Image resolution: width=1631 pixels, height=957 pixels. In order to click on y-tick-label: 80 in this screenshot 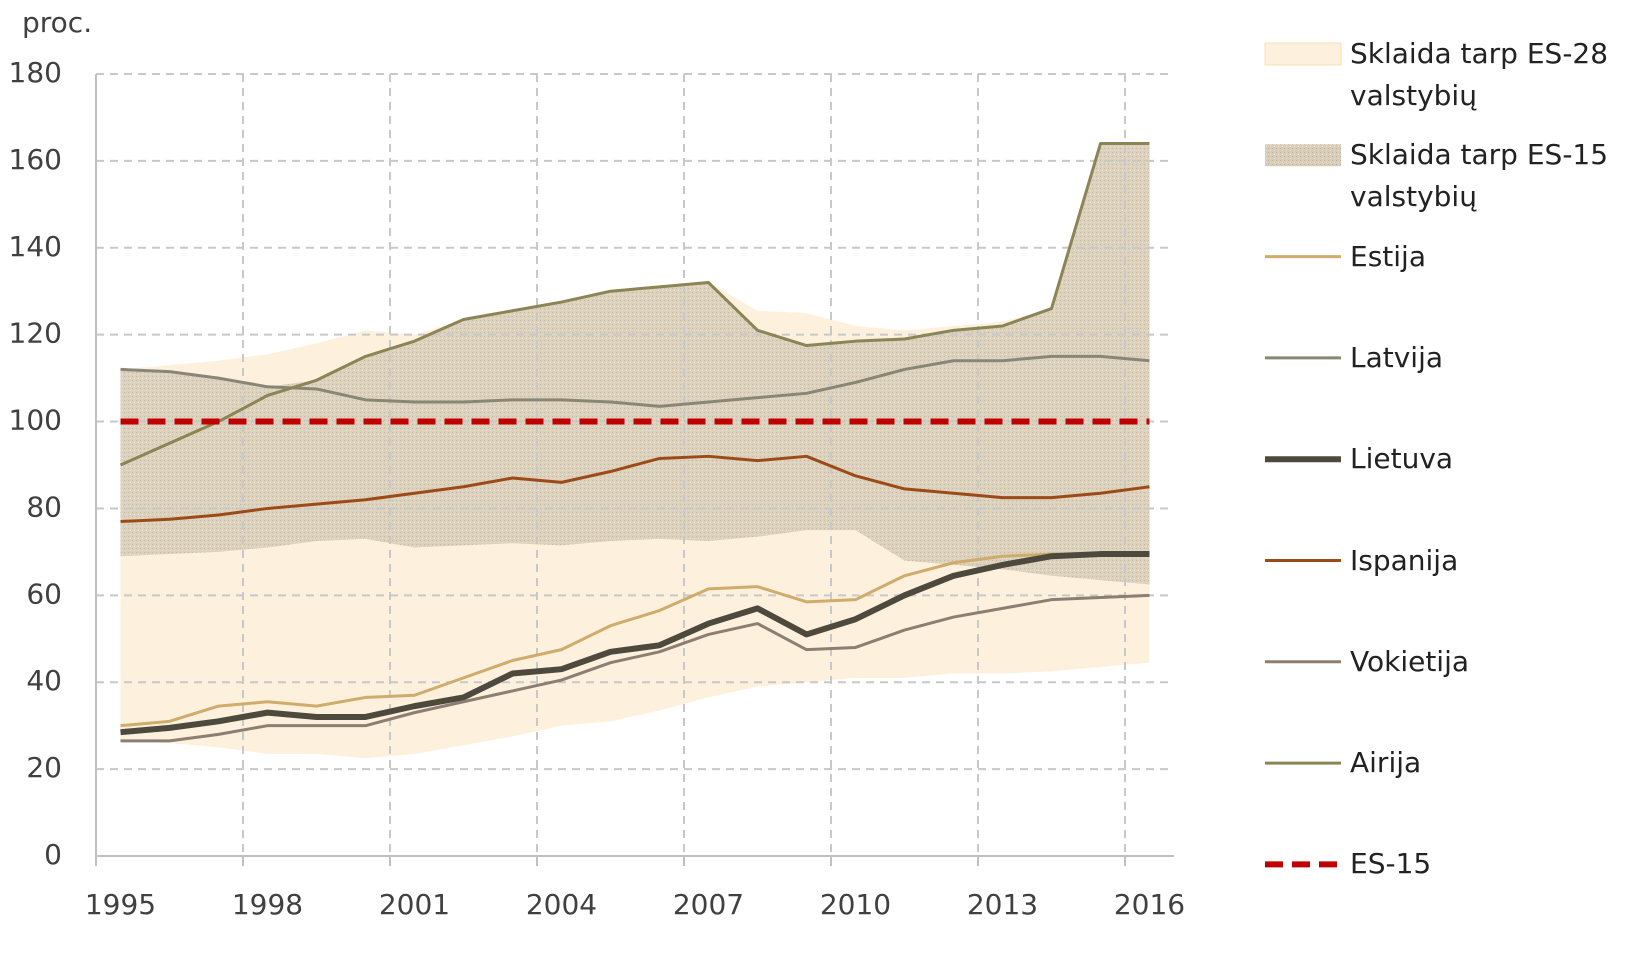, I will do `click(44, 506)`.